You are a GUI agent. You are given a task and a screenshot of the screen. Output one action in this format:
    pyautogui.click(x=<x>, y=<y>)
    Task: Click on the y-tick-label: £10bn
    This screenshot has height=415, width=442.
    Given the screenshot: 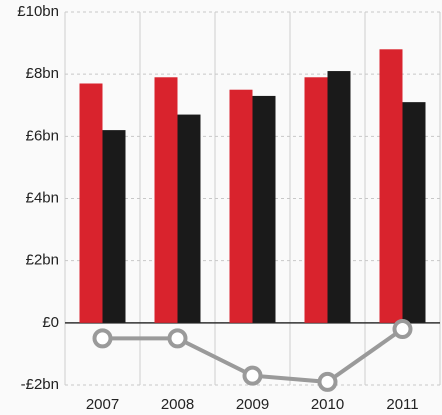 What is the action you would take?
    pyautogui.click(x=38, y=11)
    